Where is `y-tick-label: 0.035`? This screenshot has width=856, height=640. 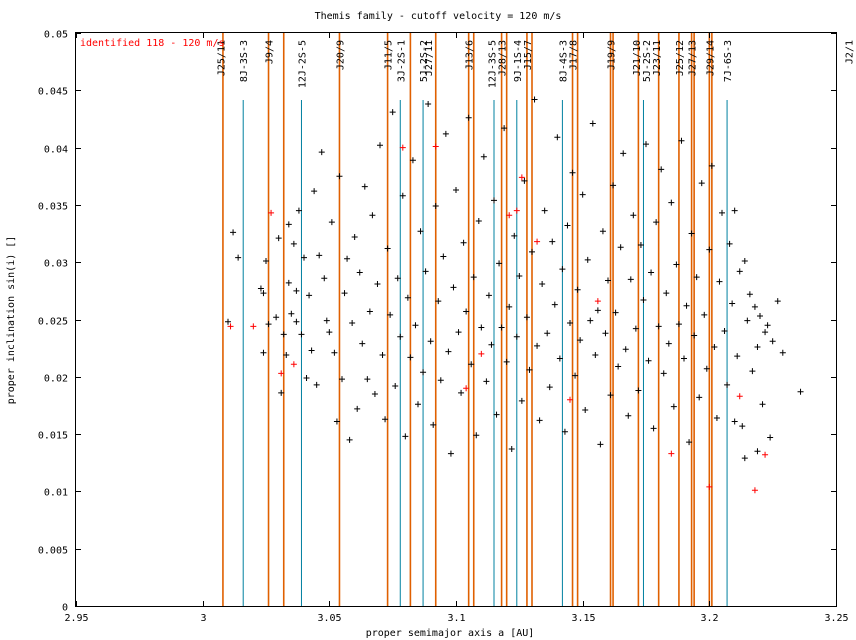
y-tick-label: 0.035 is located at coordinates (53, 207).